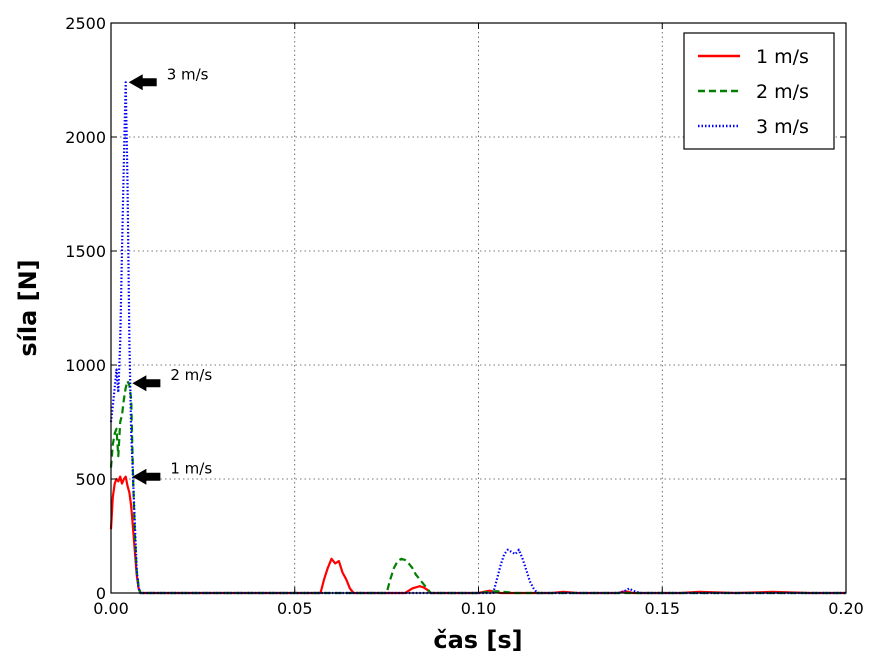  I want to click on y-tick-label: 2000, so click(85, 137).